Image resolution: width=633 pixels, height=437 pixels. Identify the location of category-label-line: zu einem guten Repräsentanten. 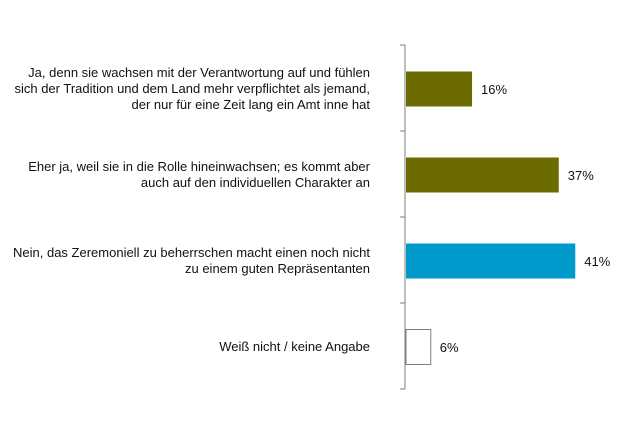
(277, 268).